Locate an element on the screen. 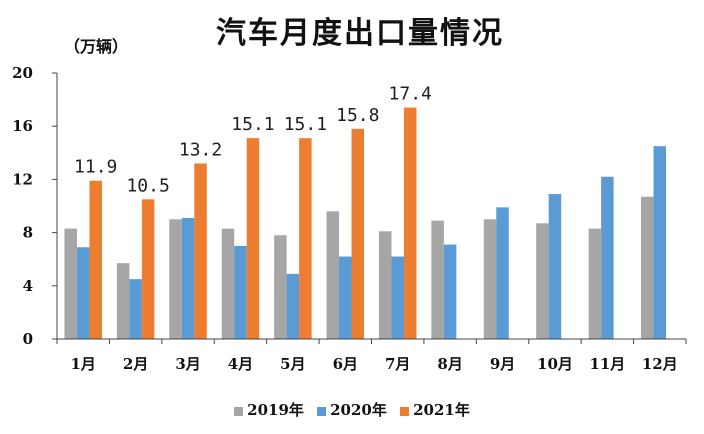 The height and width of the screenshot is (434, 704). legend-label-2019: 2019年 is located at coordinates (275, 410).